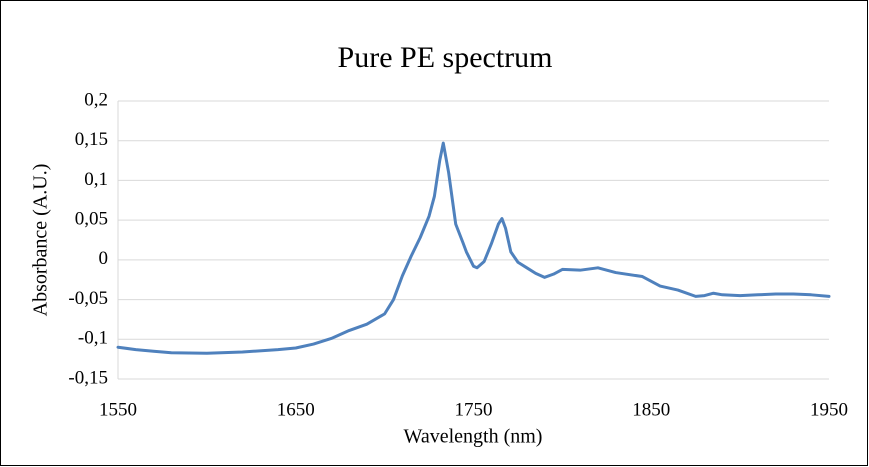 The width and height of the screenshot is (869, 467). Describe the element at coordinates (88, 298) in the screenshot. I see `y-tick-label: -0,05` at that location.